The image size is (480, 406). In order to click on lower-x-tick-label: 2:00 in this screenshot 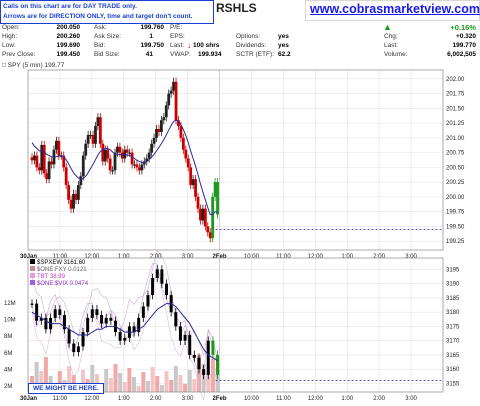, I will do `click(156, 399)`.